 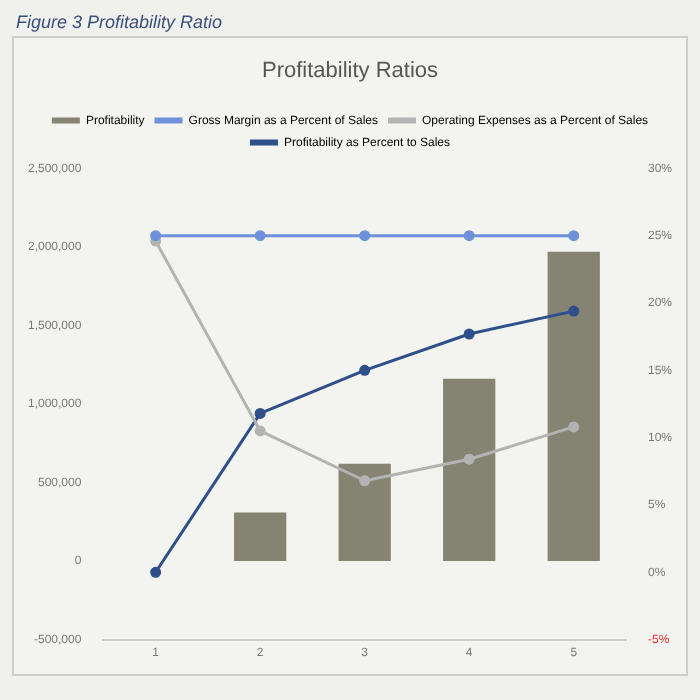 What do you see at coordinates (119, 23) in the screenshot?
I see `caption: Figure 3 Profitability Ratio` at bounding box center [119, 23].